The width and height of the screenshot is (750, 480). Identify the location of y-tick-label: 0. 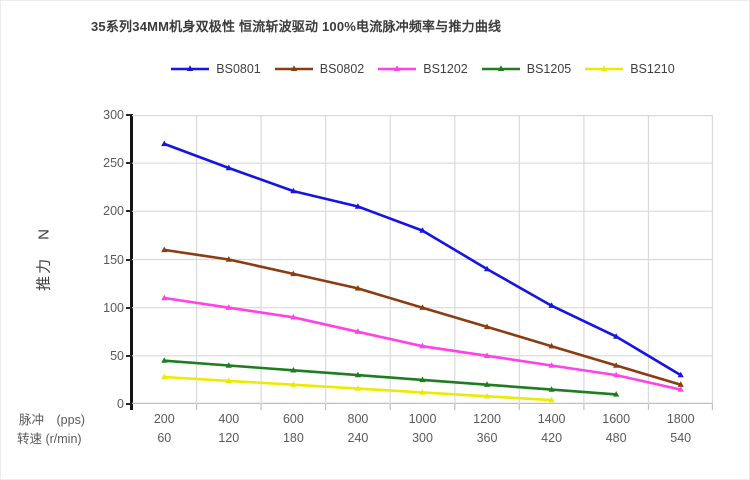
(120, 404).